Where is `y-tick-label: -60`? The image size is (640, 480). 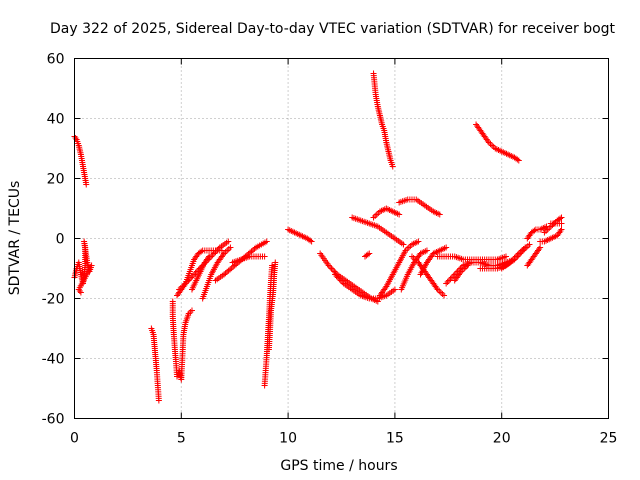
y-tick-label: -60 is located at coordinates (53, 420).